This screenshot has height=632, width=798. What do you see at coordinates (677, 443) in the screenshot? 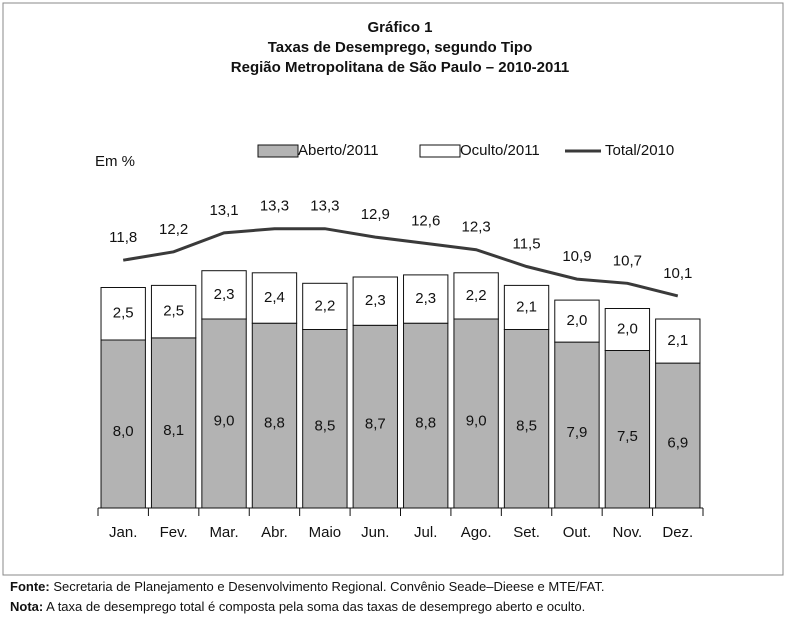
I see `data-label: 6,9` at bounding box center [677, 443].